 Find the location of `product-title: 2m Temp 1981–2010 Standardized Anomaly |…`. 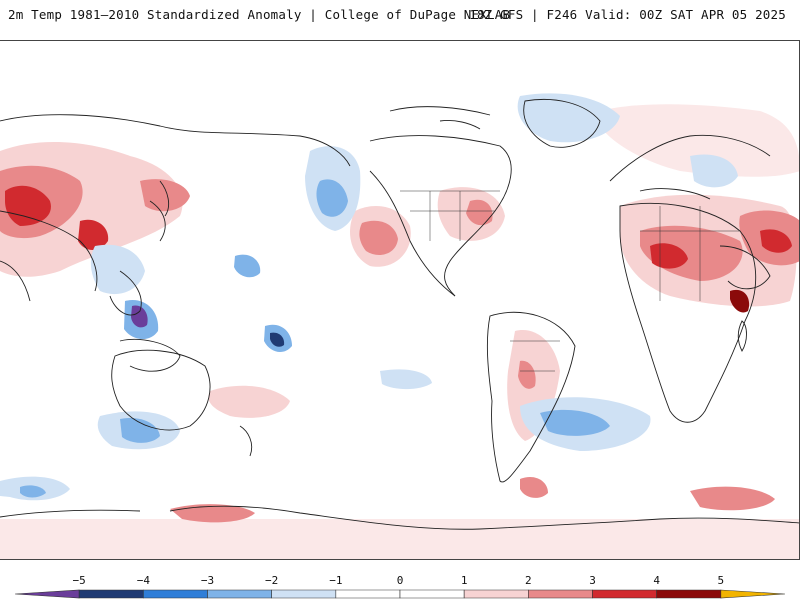

product-title: 2m Temp 1981–2010 Standardized Anomaly |… is located at coordinates (259, 14).